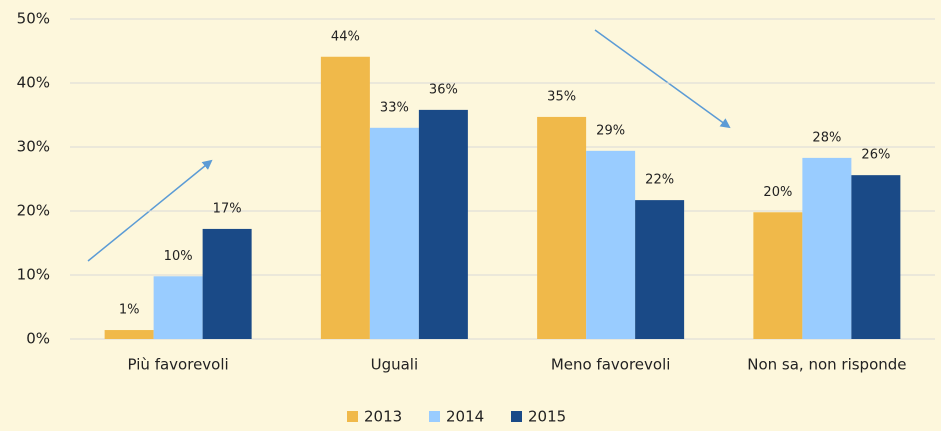  What do you see at coordinates (38, 339) in the screenshot?
I see `y-tick-label: 0%` at bounding box center [38, 339].